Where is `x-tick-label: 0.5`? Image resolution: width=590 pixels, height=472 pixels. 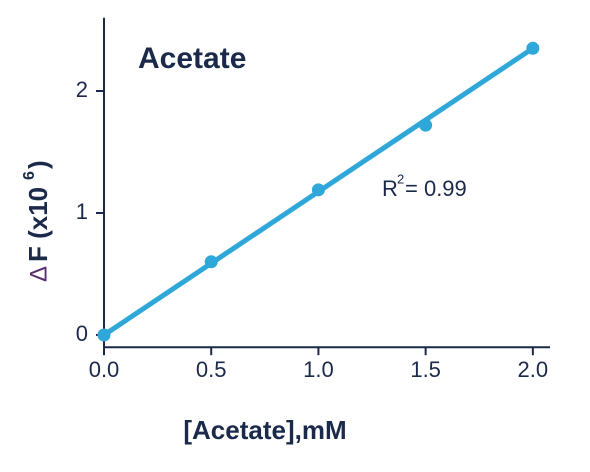 x-tick-label: 0.5 is located at coordinates (211, 369).